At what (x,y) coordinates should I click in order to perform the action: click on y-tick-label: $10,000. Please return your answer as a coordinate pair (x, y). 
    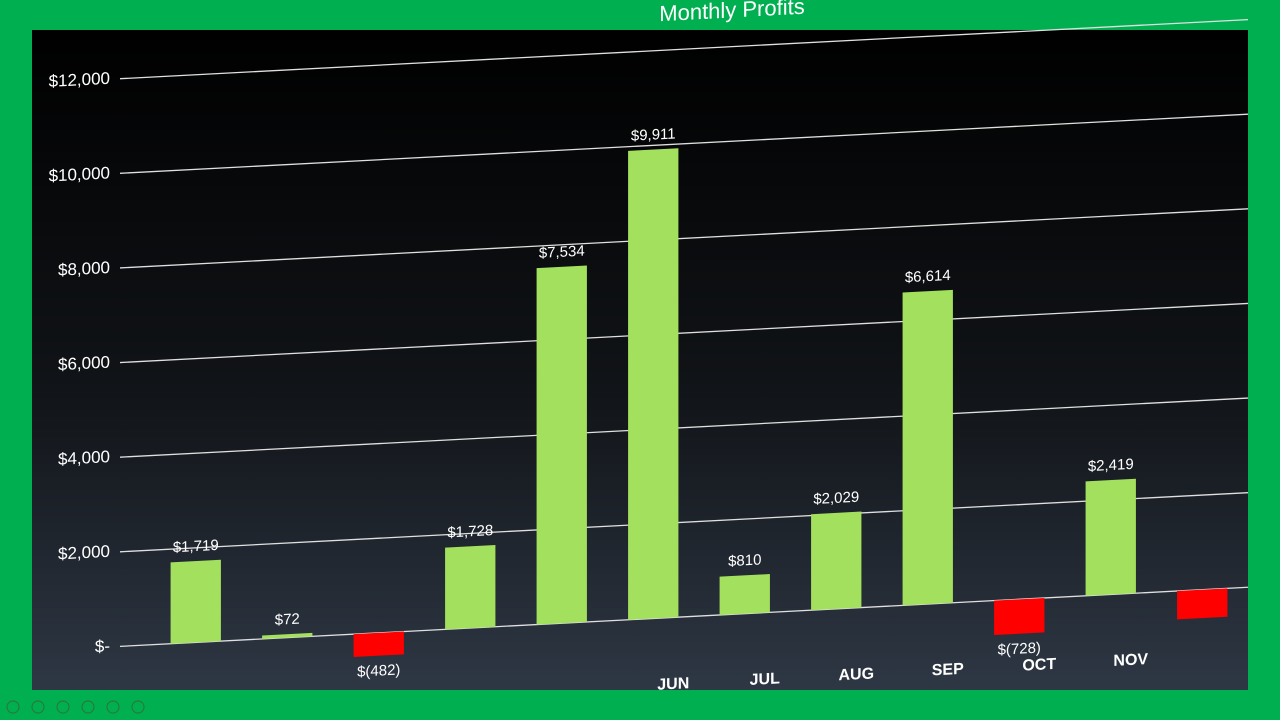
    Looking at the image, I should click on (79, 174).